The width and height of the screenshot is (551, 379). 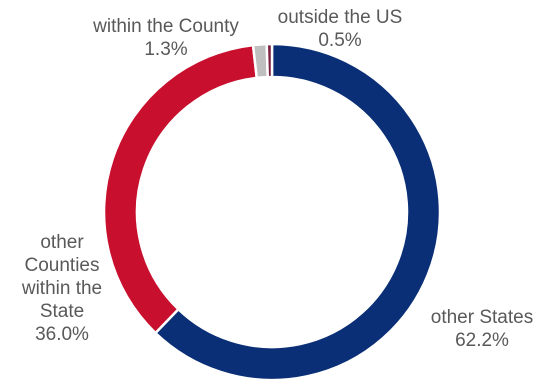 I want to click on label-other-states-name: other States, so click(x=482, y=317).